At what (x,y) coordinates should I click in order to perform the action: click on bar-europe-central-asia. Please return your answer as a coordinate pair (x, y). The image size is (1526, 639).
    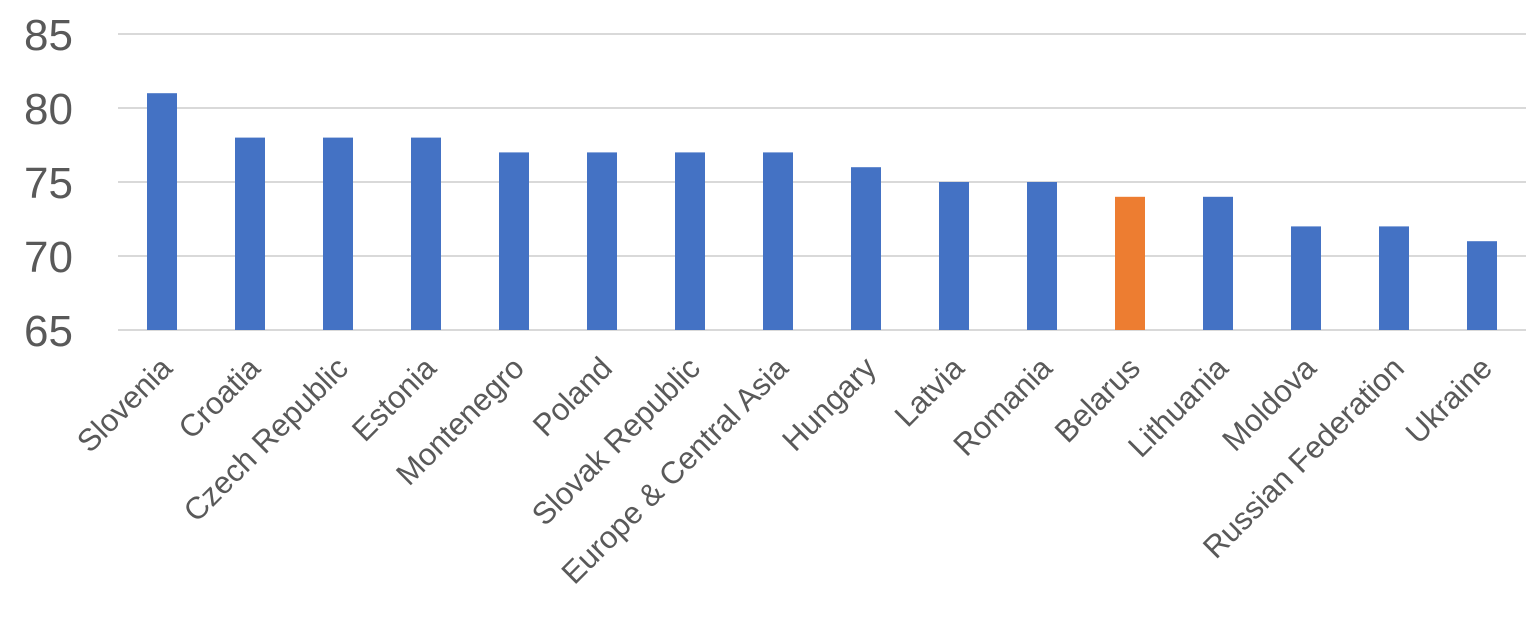
    Looking at the image, I should click on (778, 241).